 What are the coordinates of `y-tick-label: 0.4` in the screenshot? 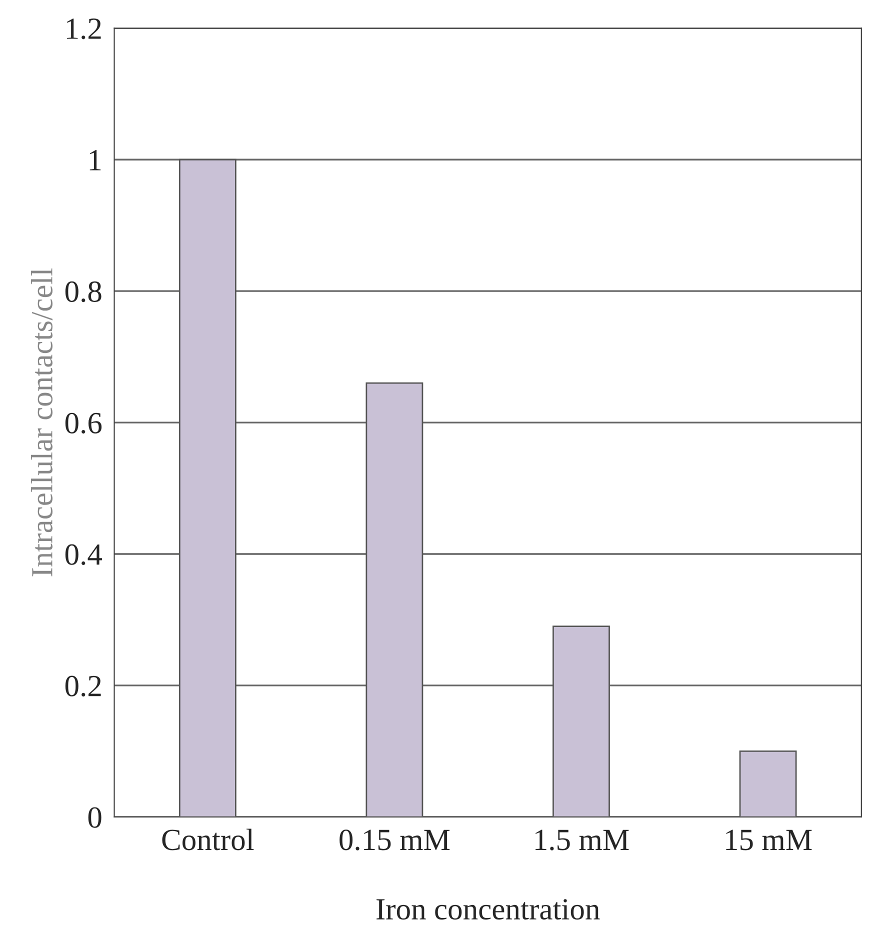 It's located at (83, 555).